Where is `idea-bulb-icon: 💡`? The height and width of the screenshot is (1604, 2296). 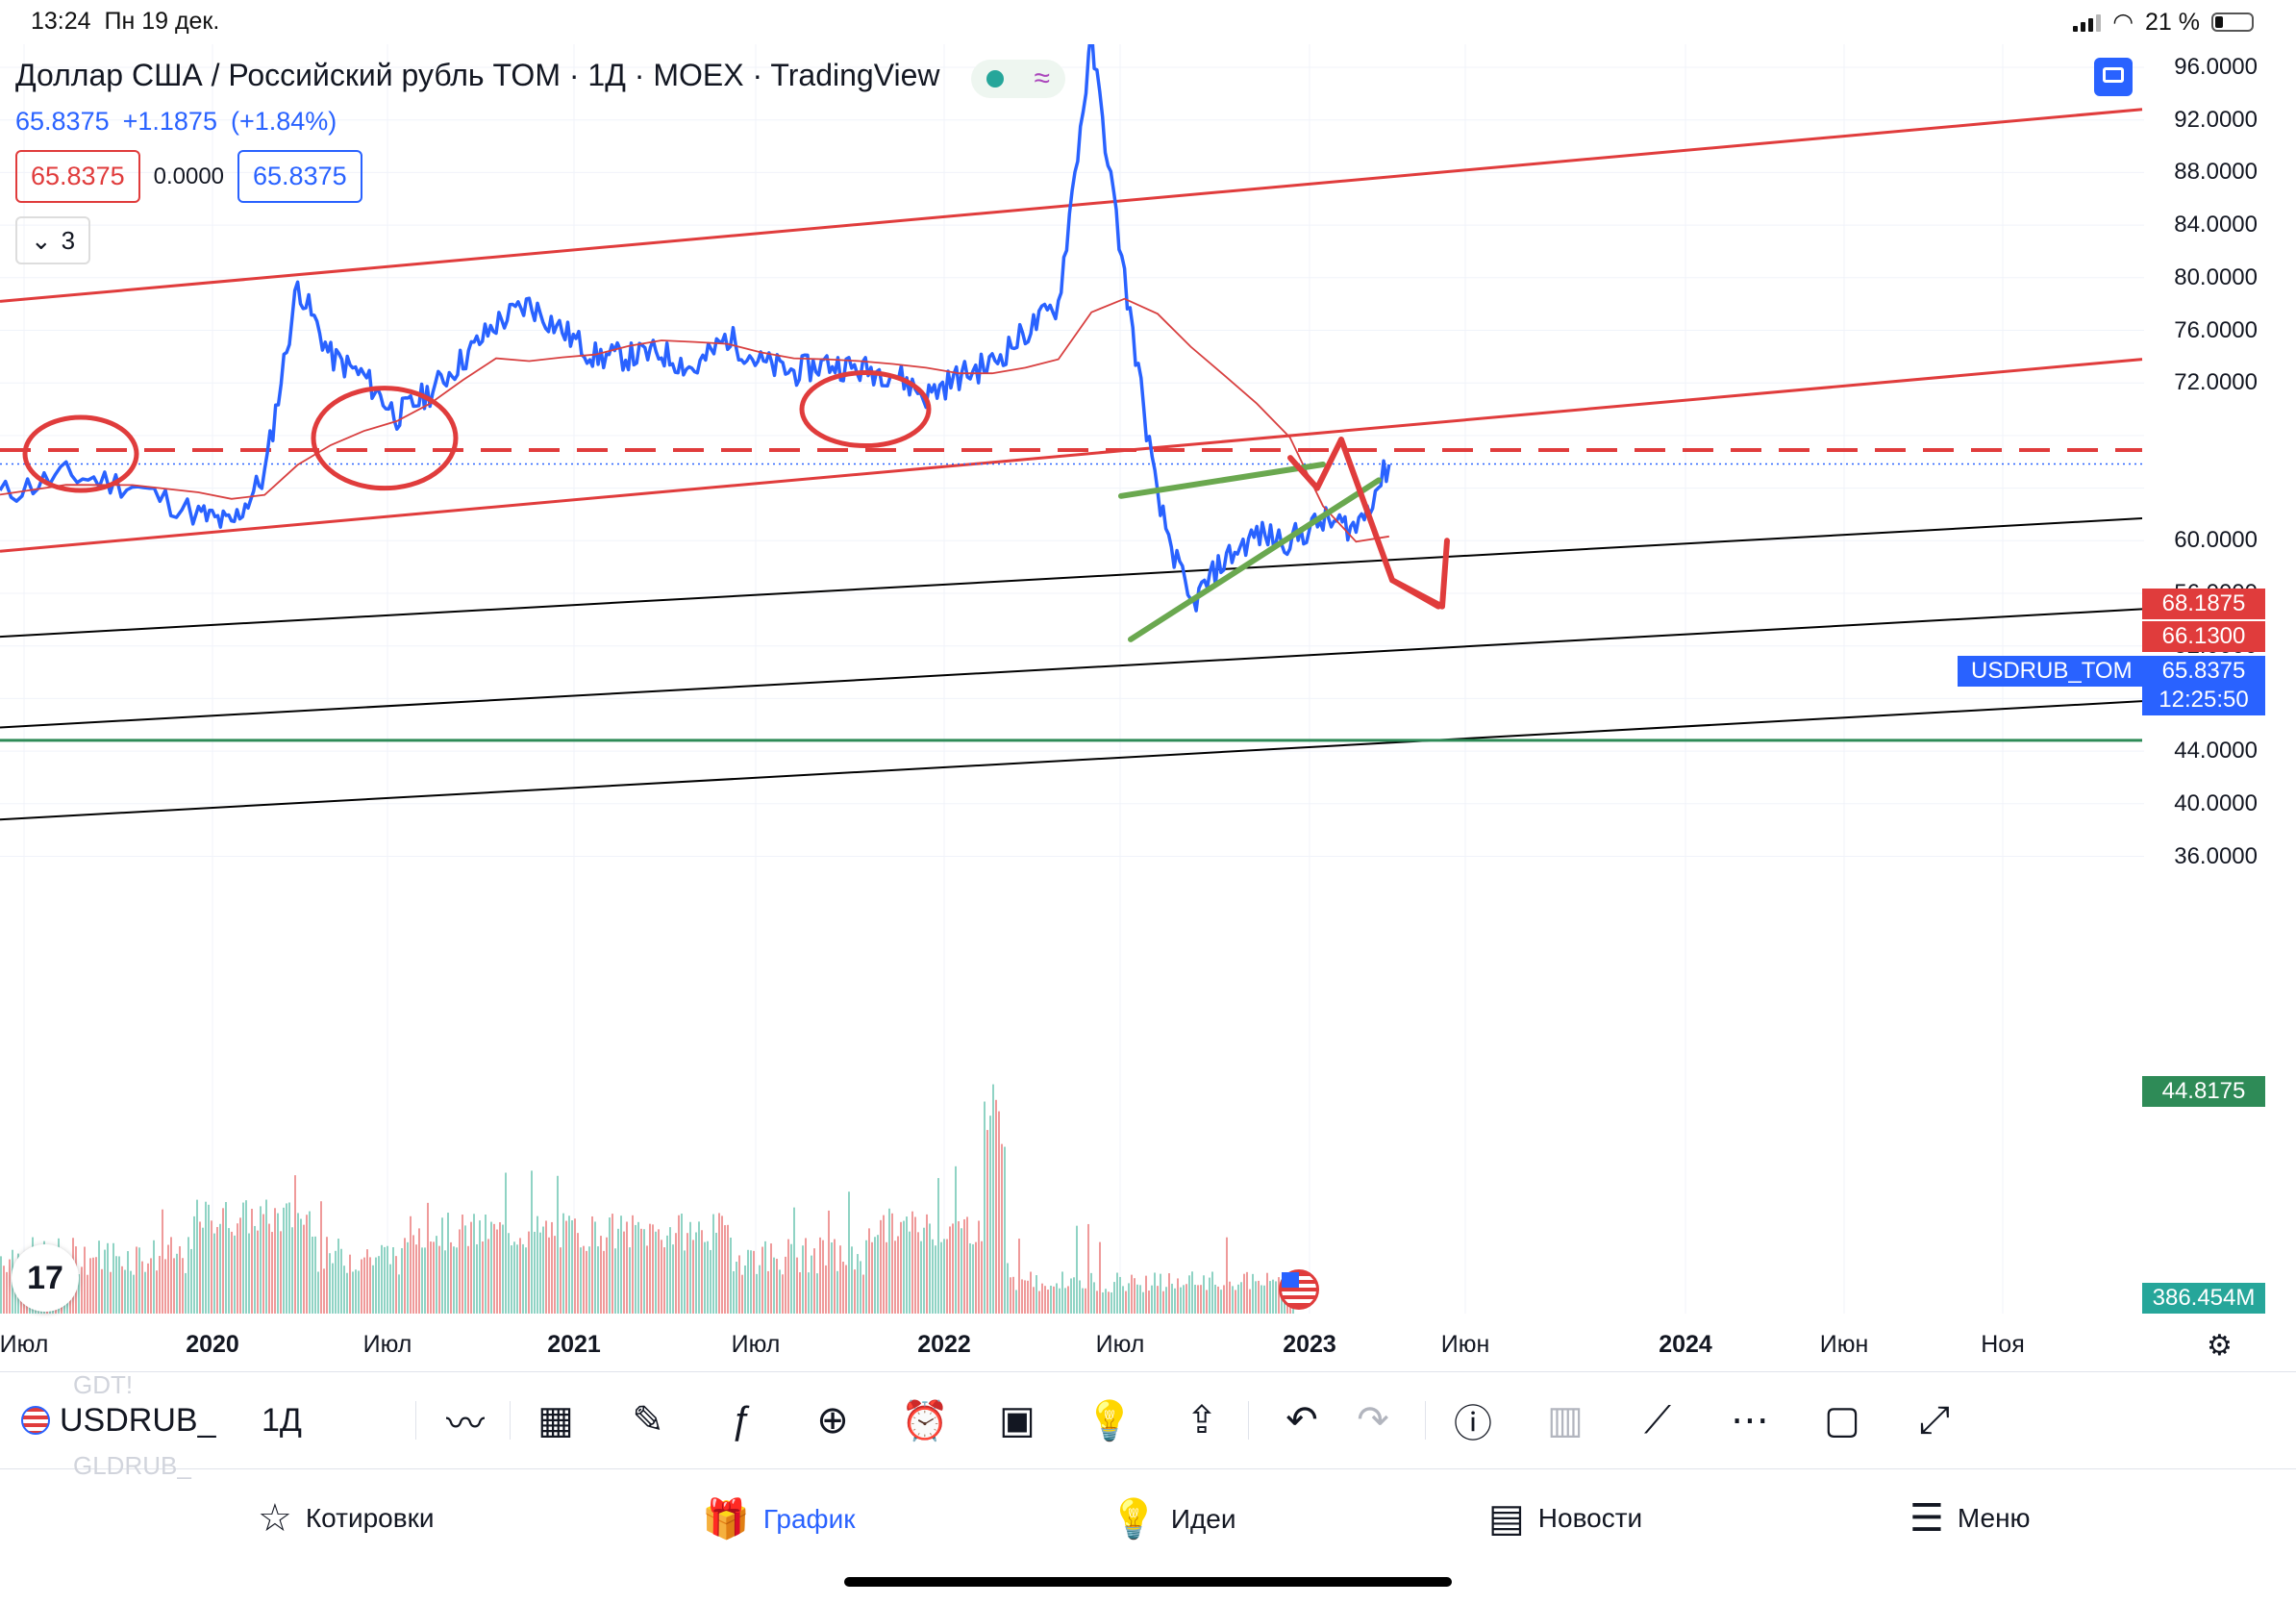
idea-bulb-icon: 💡 is located at coordinates (1110, 1420).